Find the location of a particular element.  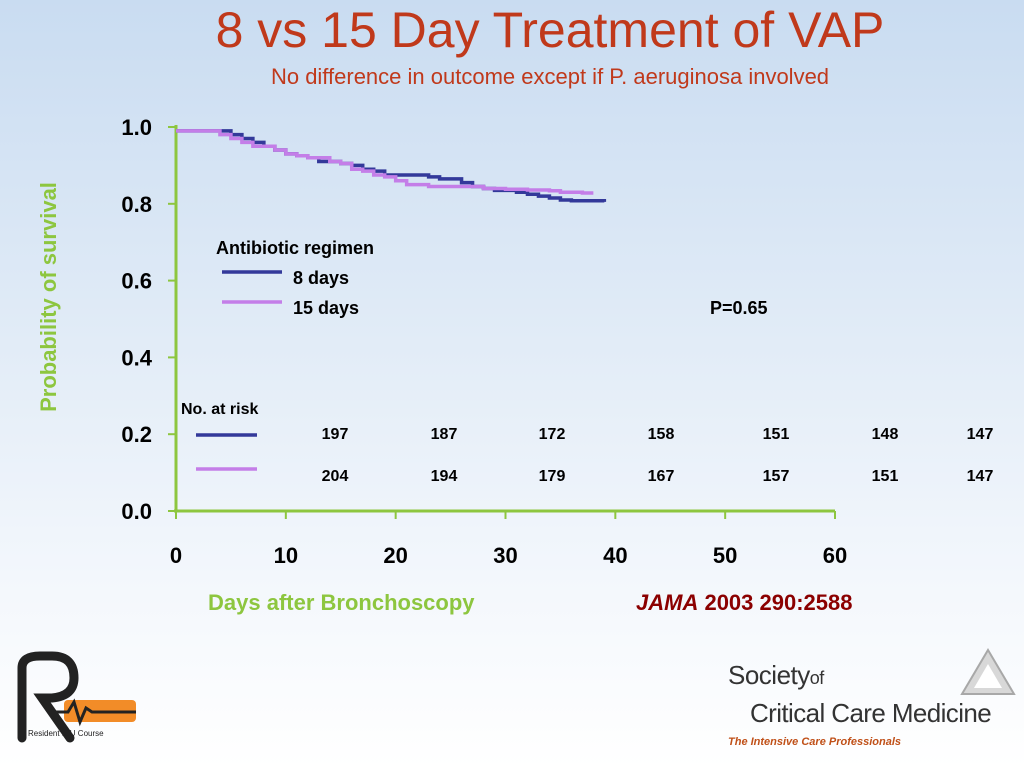

x-tick-label: 0 is located at coordinates (176, 555).